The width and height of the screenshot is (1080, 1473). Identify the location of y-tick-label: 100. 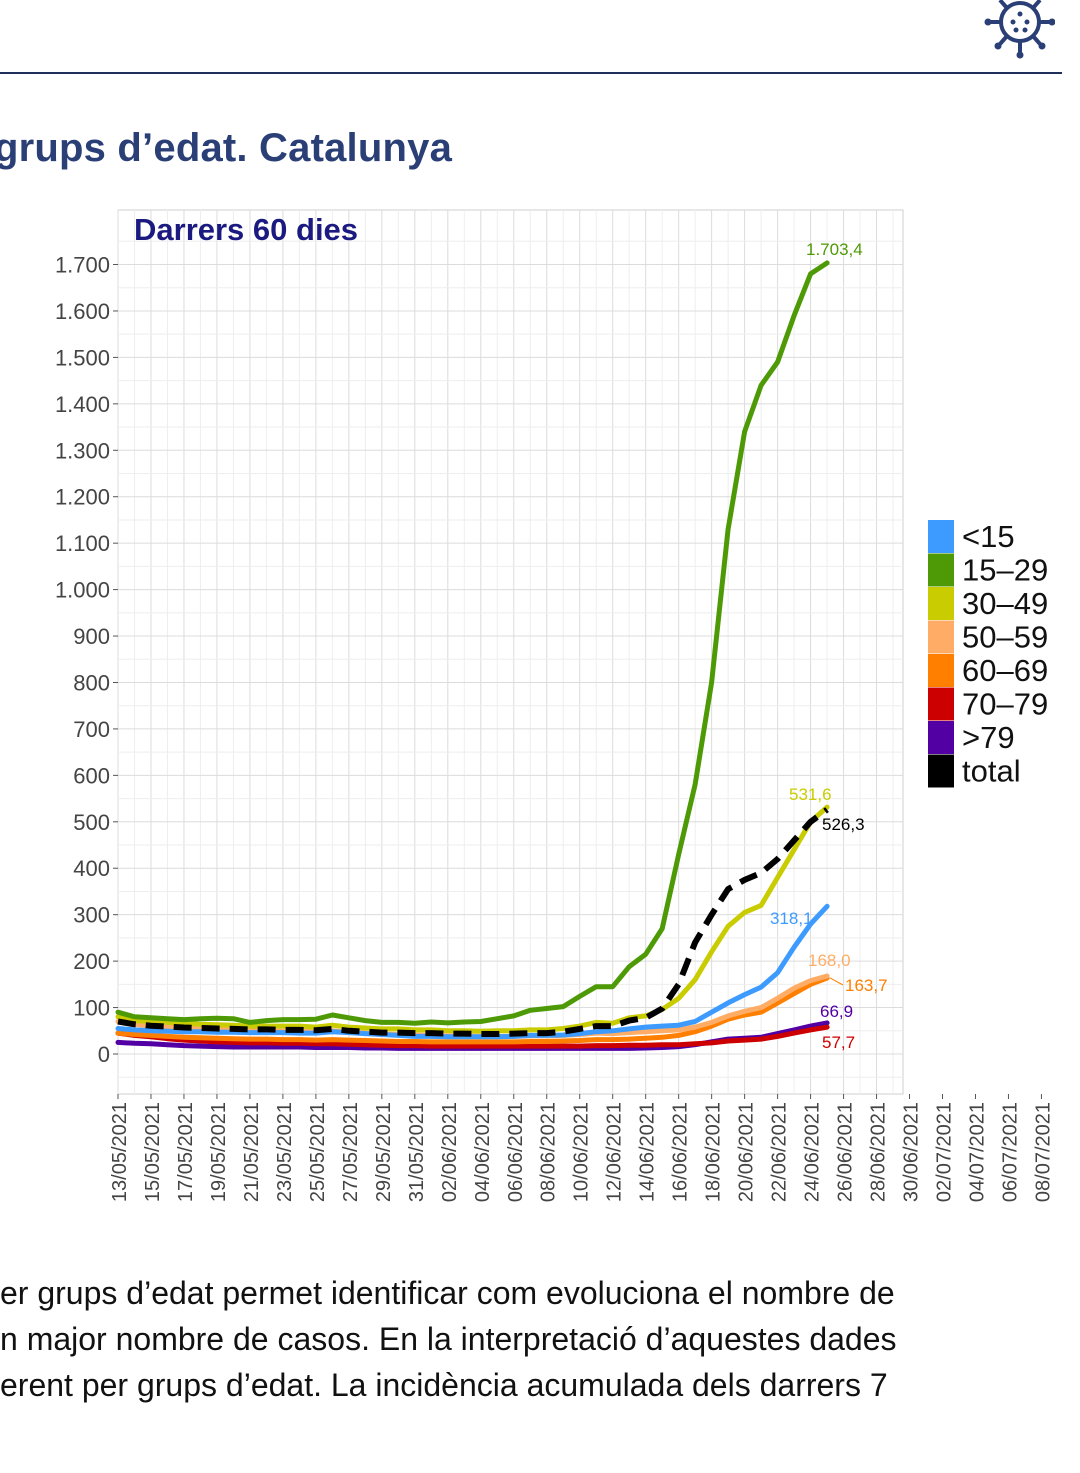
(91, 1008).